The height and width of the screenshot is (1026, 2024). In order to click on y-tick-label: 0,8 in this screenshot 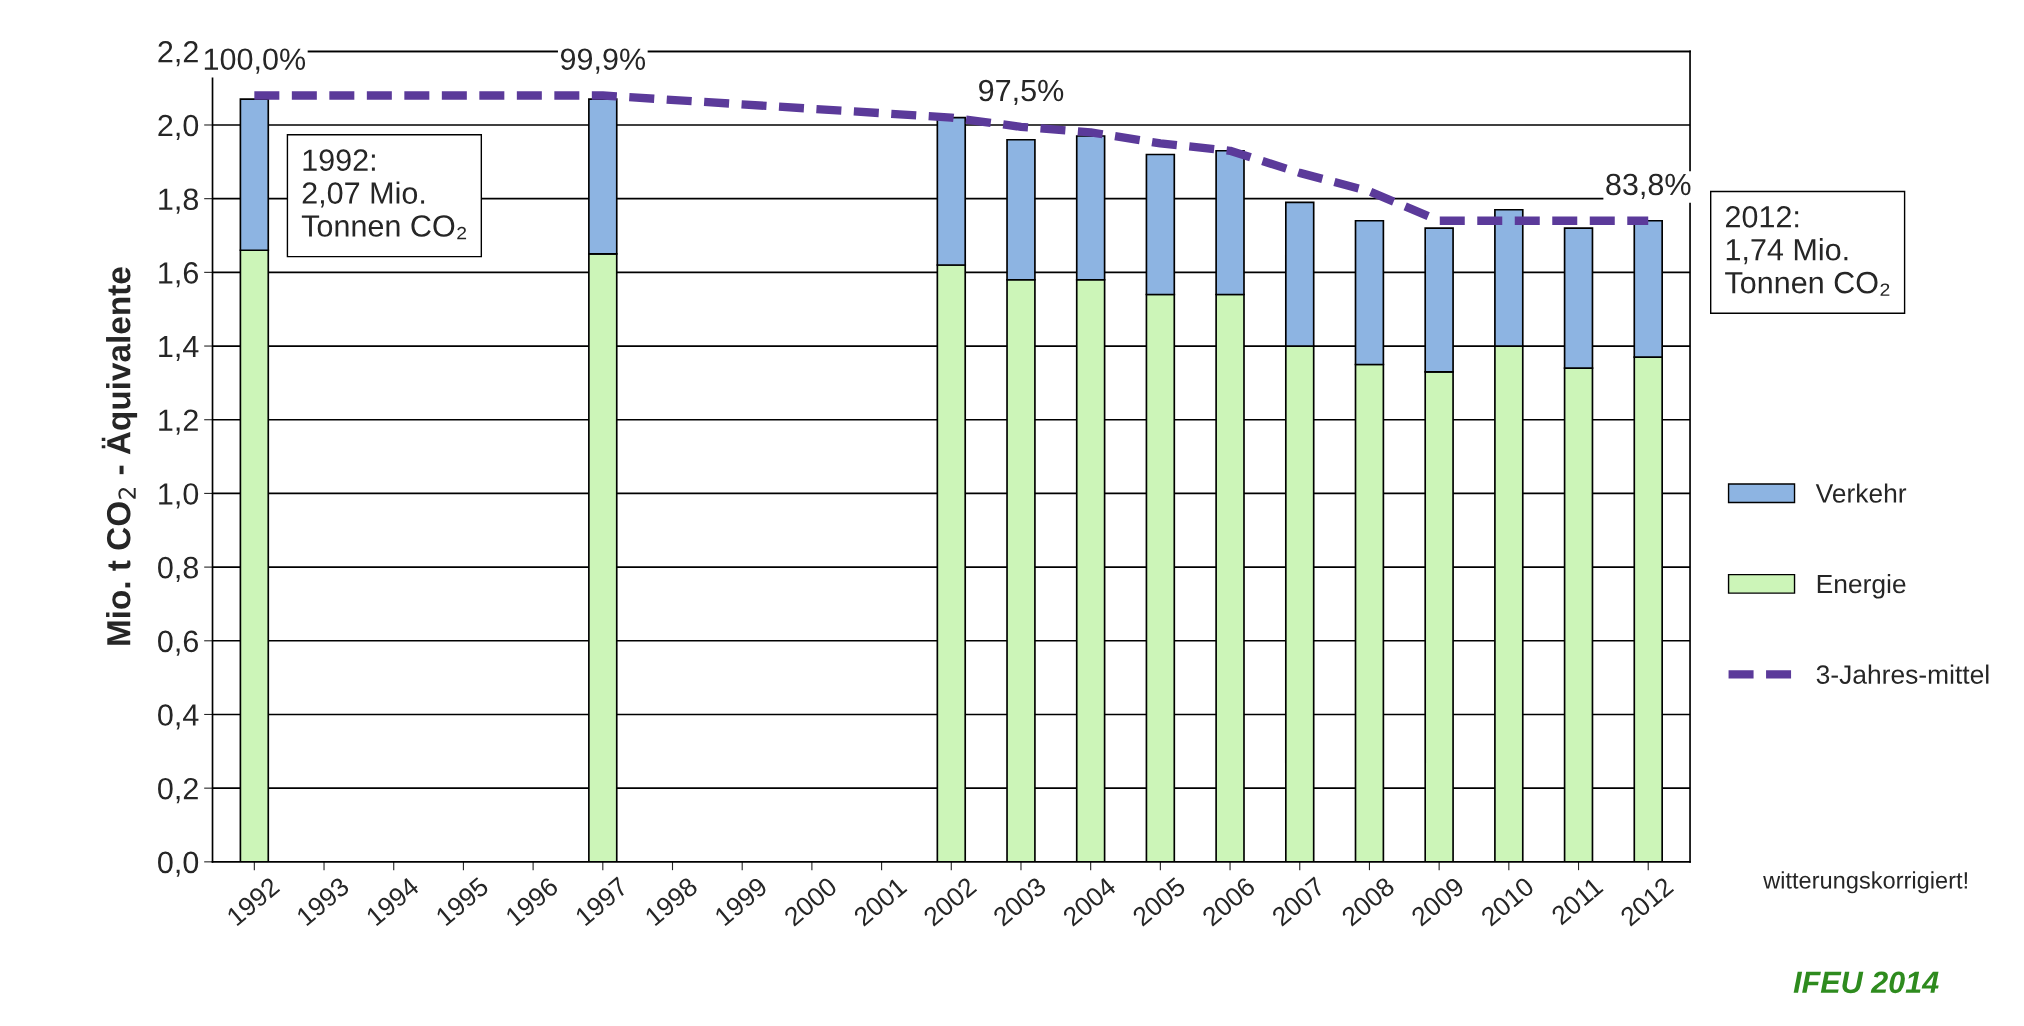, I will do `click(178, 569)`.